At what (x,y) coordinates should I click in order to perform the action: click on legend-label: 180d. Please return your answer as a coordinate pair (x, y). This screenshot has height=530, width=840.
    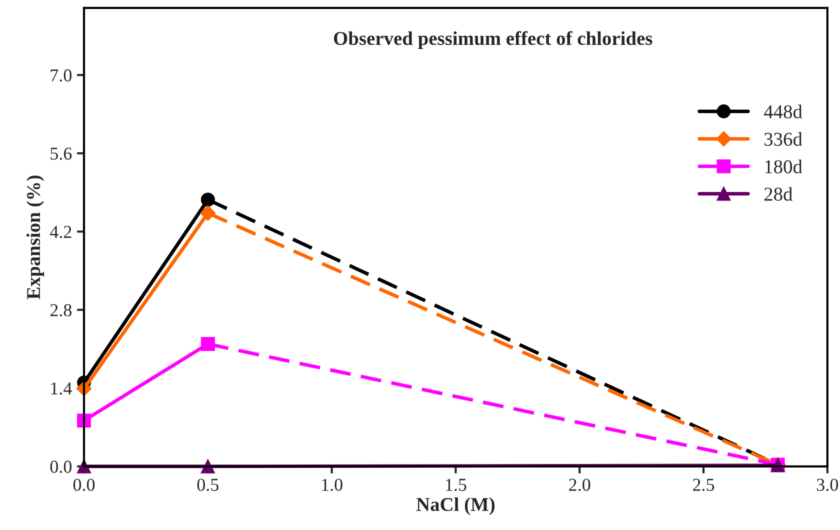
    Looking at the image, I should click on (783, 167).